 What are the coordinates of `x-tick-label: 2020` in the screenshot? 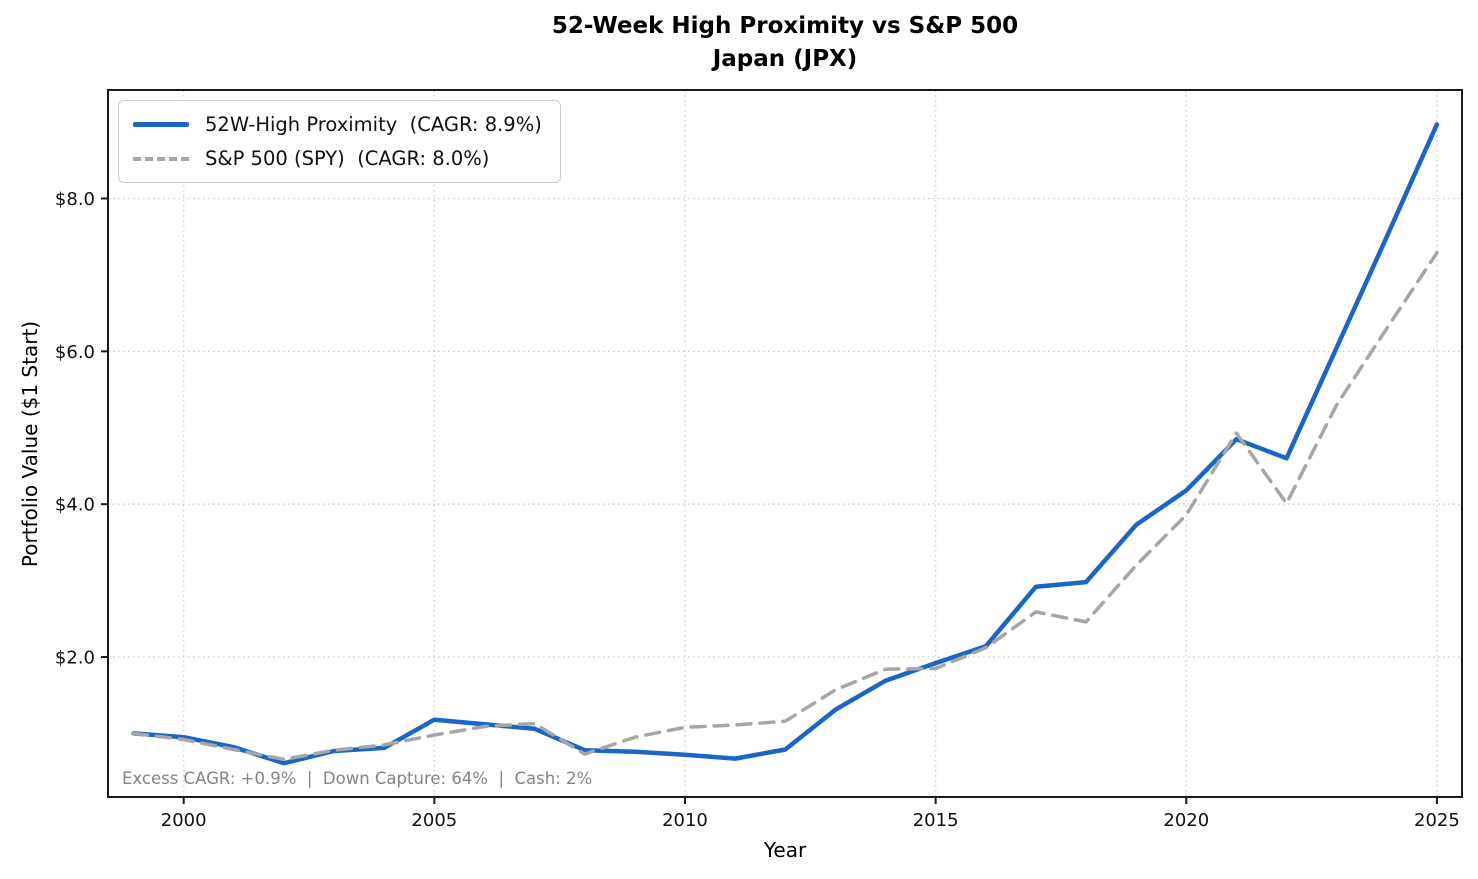 It's located at (1186, 820).